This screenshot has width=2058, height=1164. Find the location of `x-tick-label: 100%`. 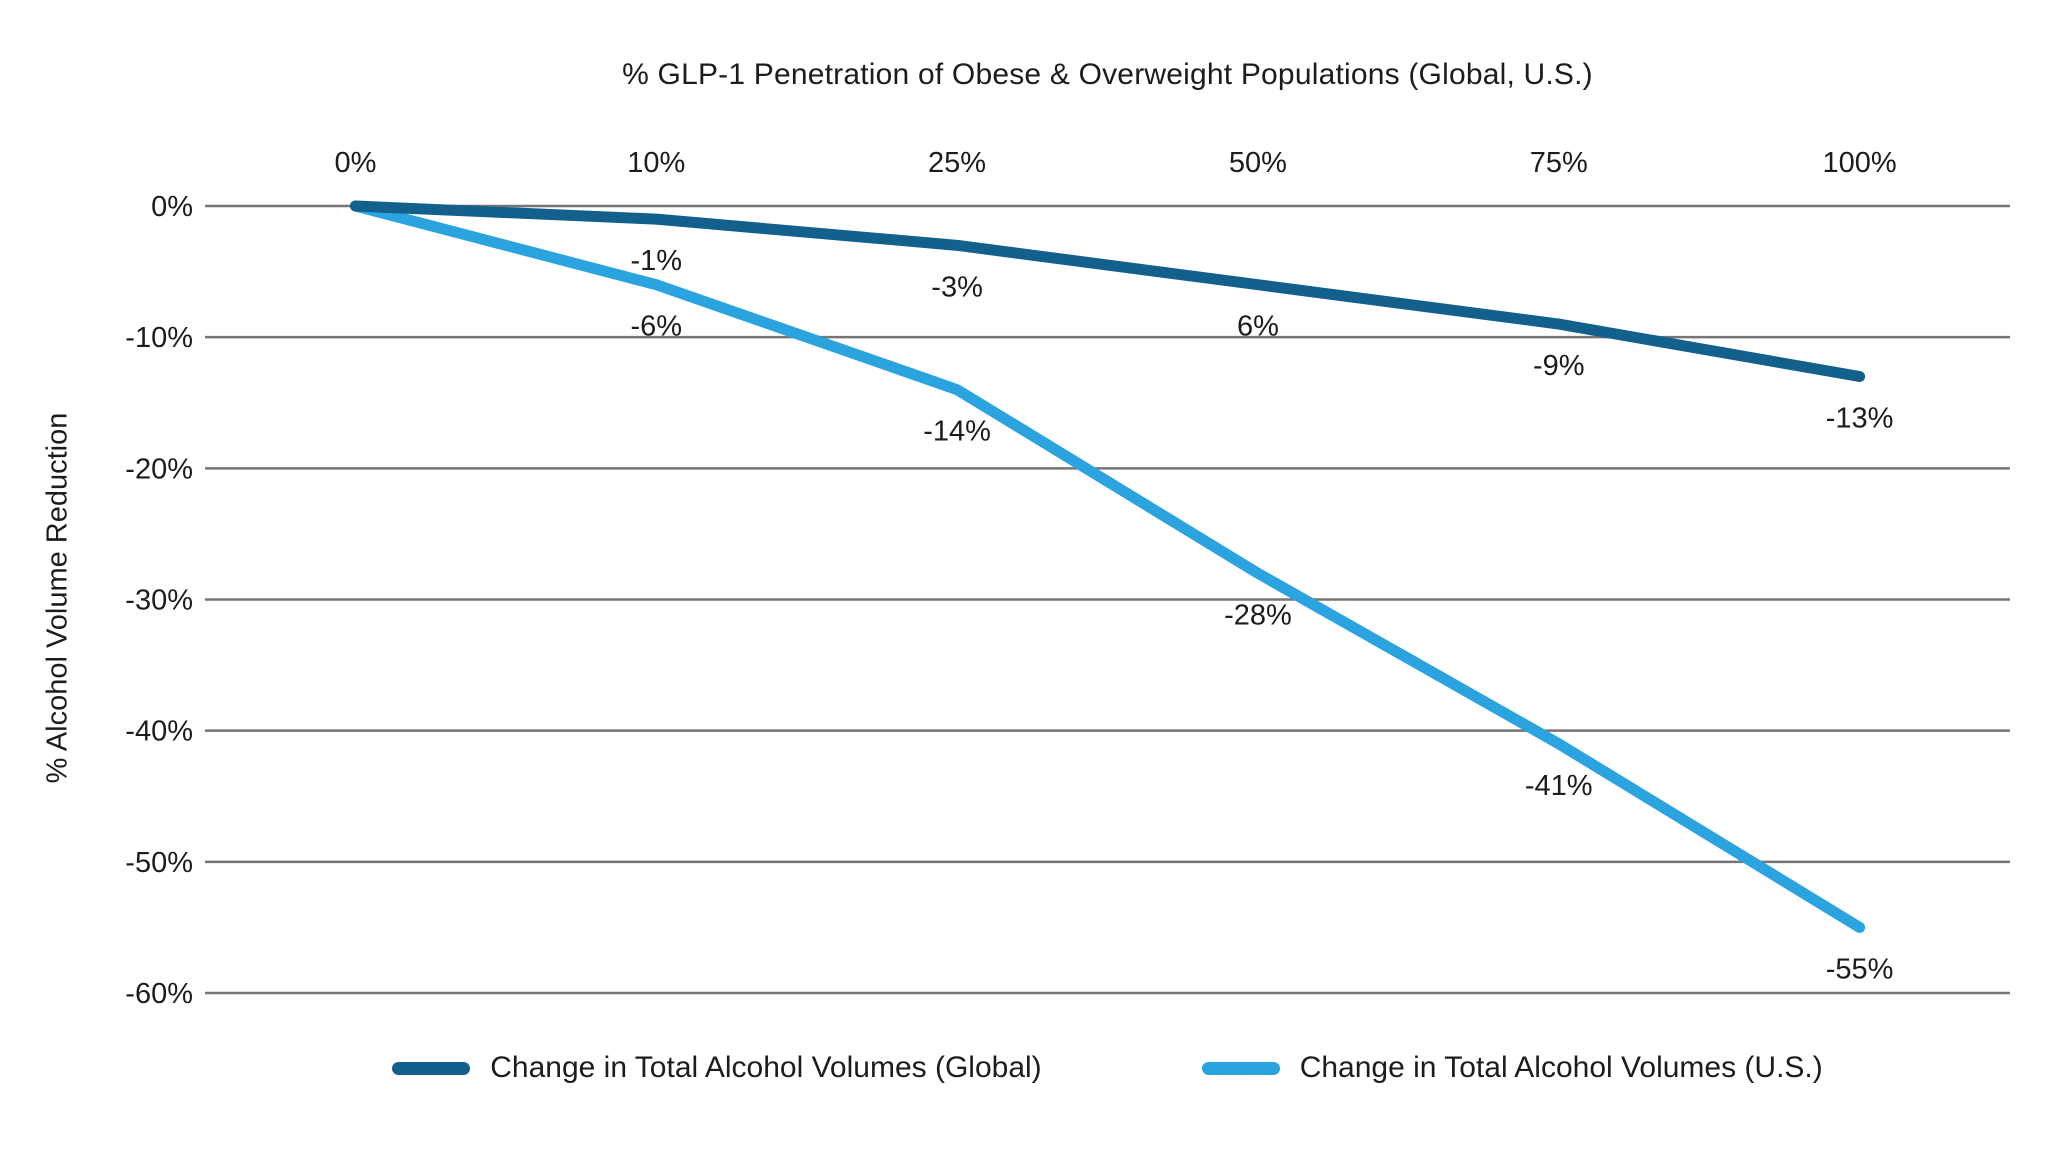

x-tick-label: 100% is located at coordinates (1859, 163).